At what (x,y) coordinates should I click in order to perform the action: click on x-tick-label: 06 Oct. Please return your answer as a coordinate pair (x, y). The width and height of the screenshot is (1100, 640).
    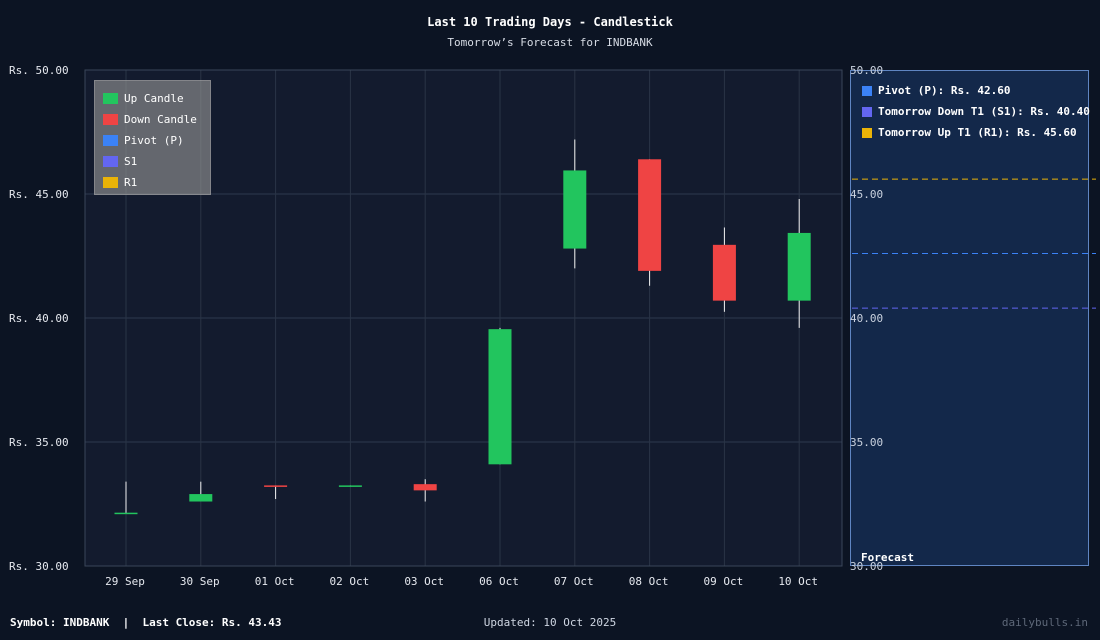
    Looking at the image, I should click on (499, 581).